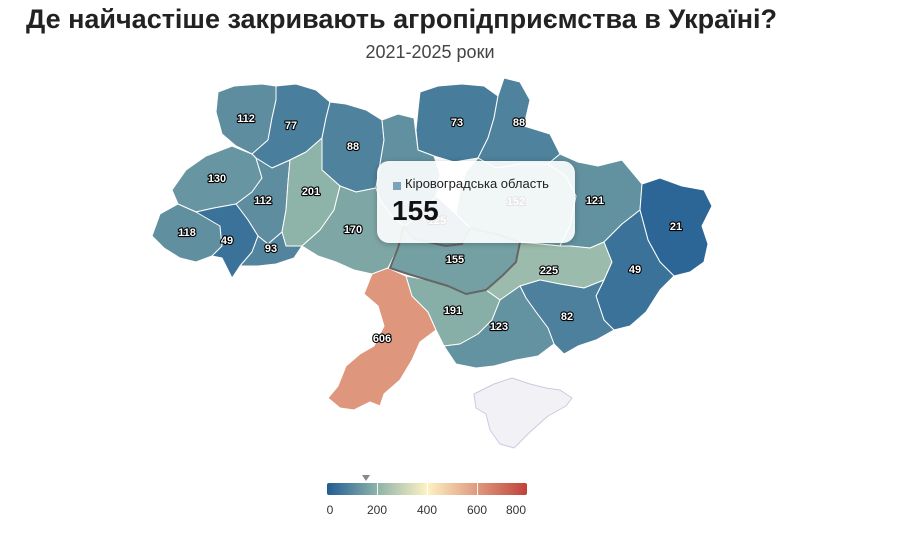  Describe the element at coordinates (430, 52) in the screenshot. I see `page-subtitle: 2021-2025 роки` at that location.